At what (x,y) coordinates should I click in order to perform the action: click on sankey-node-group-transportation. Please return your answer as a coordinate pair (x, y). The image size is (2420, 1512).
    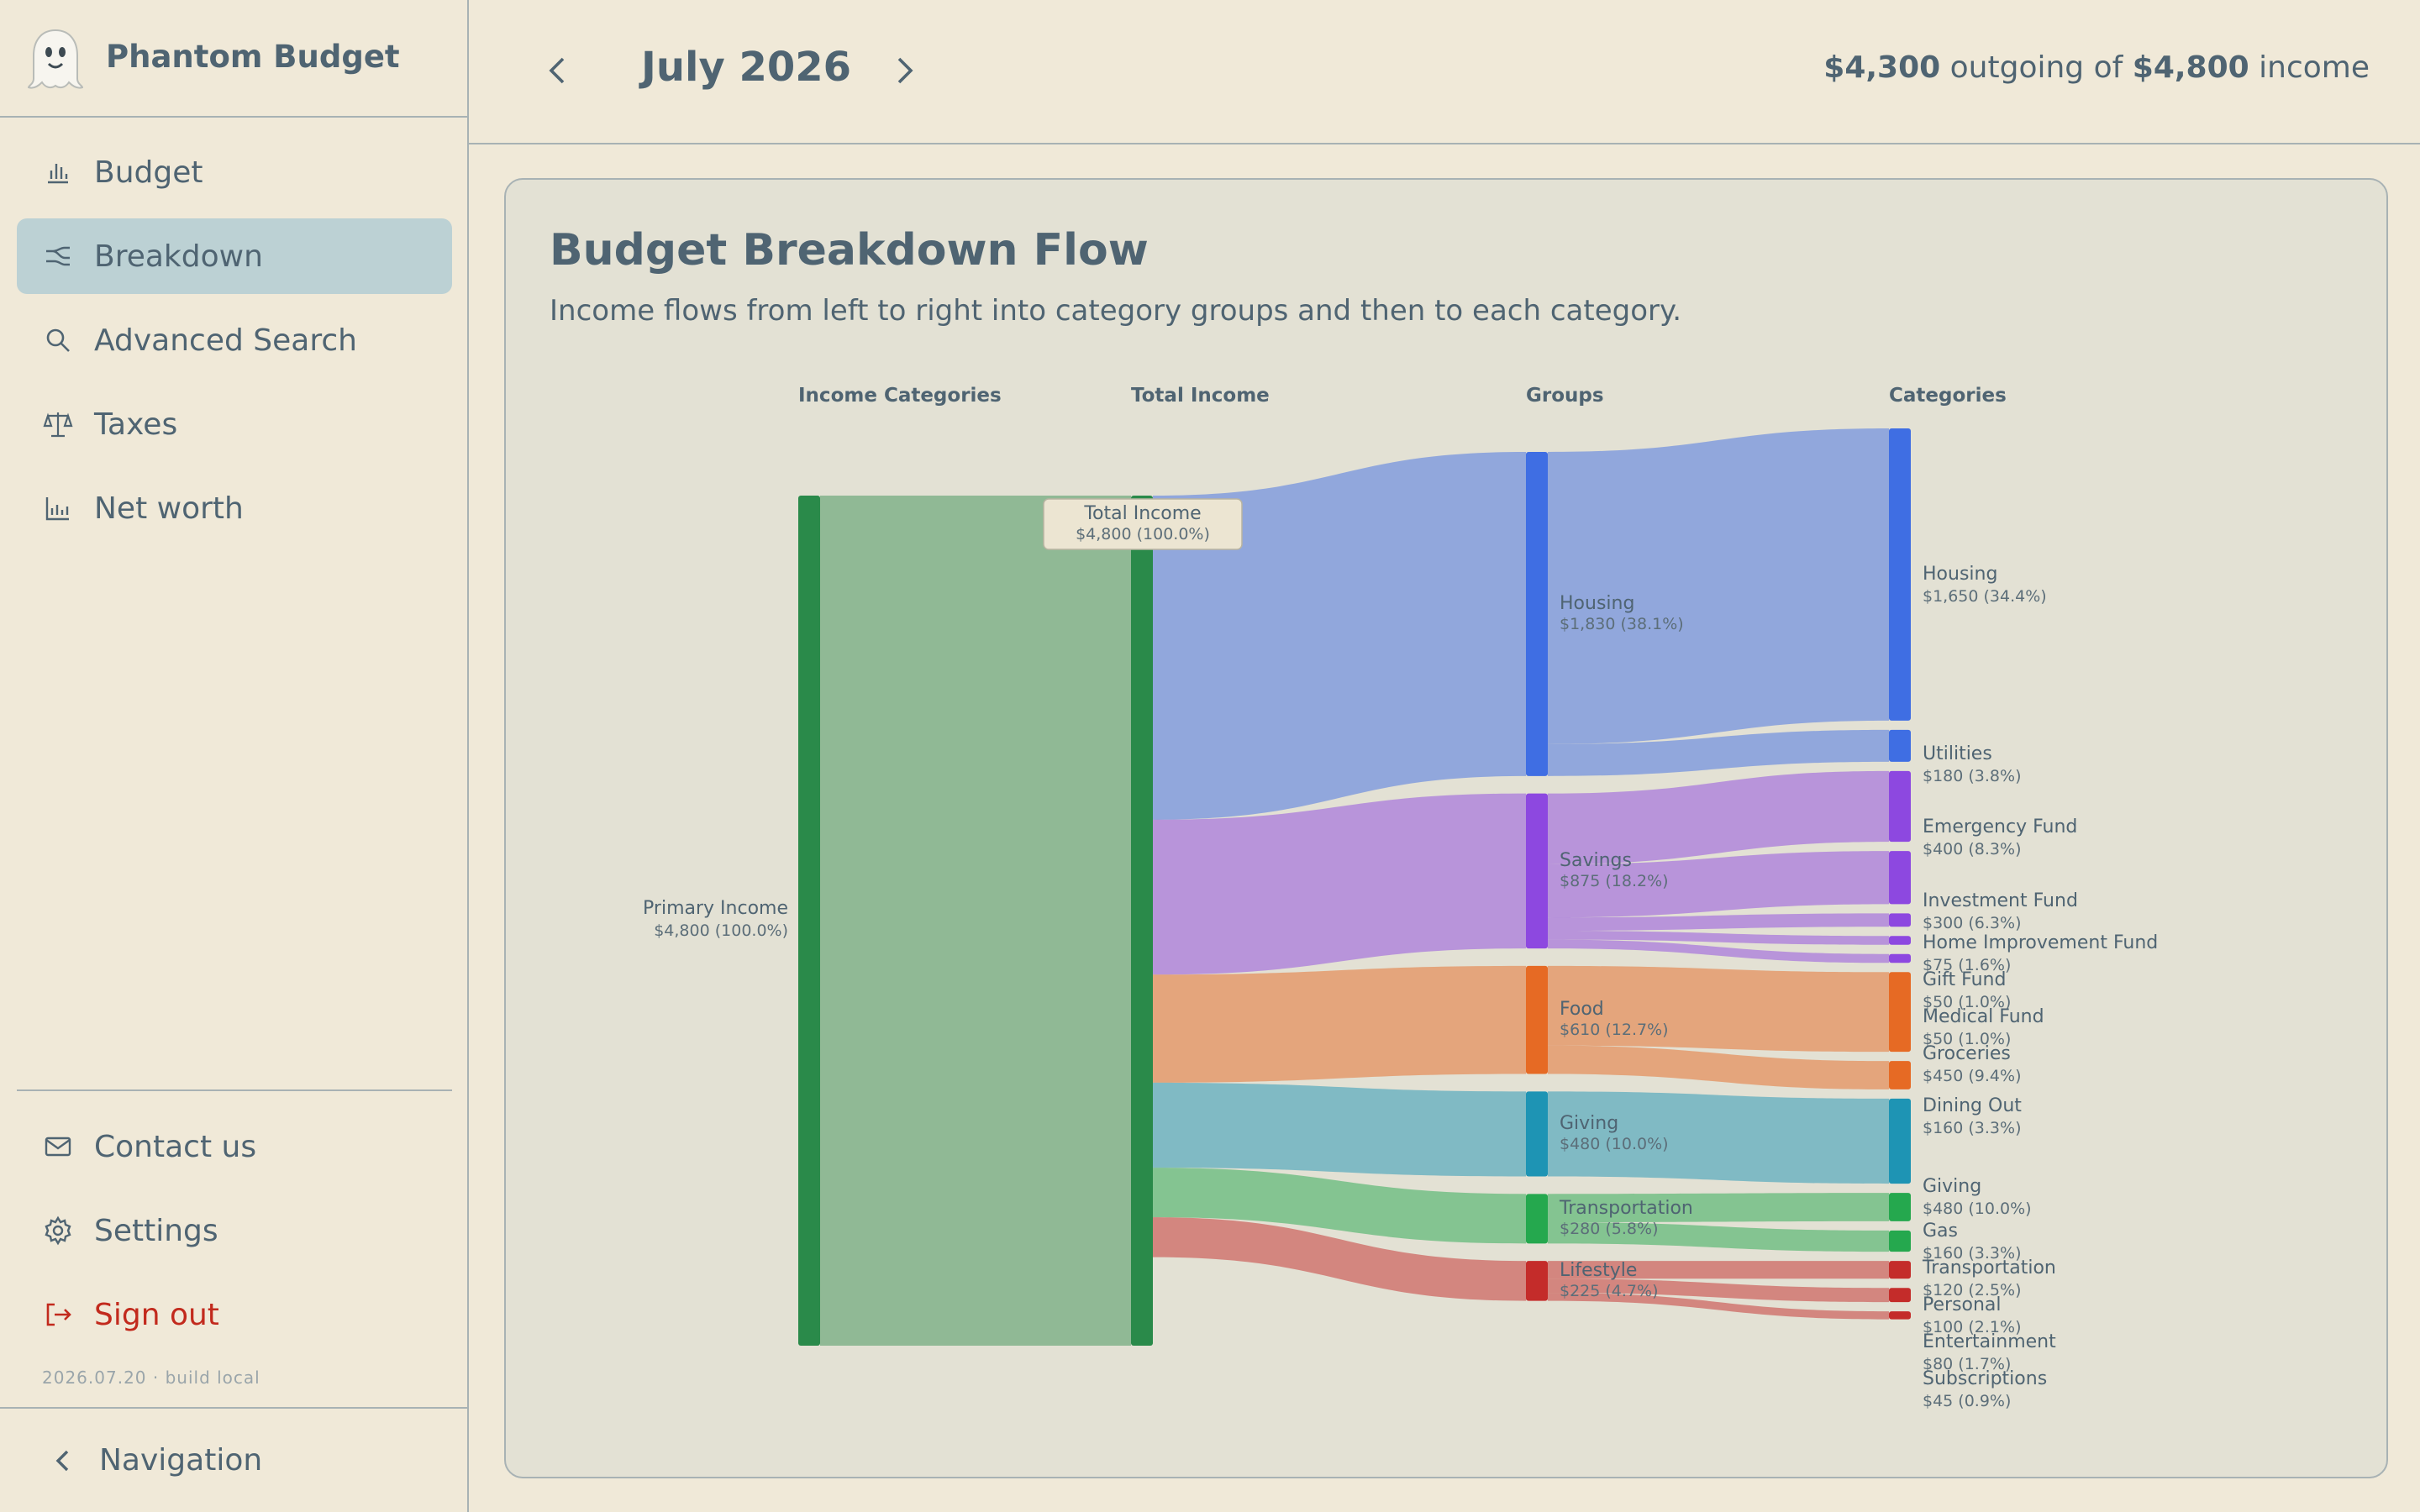
    Looking at the image, I should click on (1537, 1219).